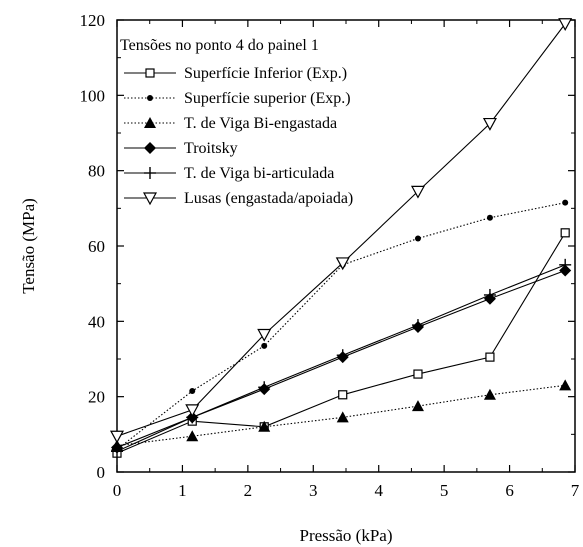 This screenshot has width=583, height=547. Describe the element at coordinates (378, 490) in the screenshot. I see `x-tick-label: 4` at that location.